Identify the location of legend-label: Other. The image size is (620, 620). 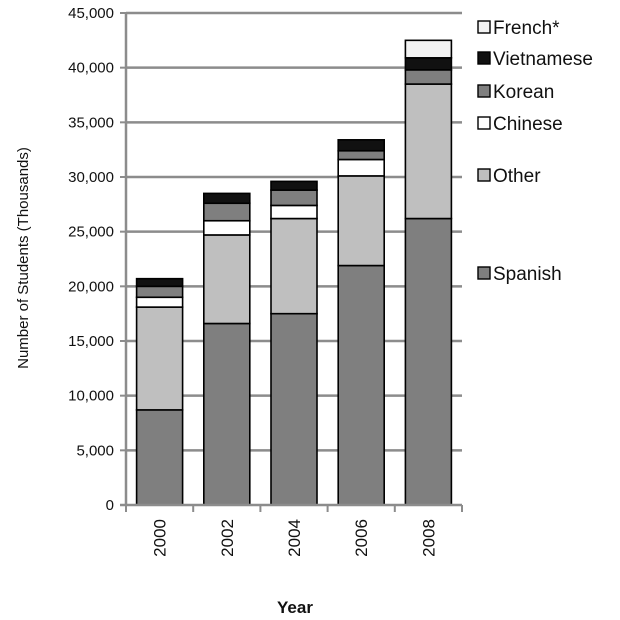
(517, 176).